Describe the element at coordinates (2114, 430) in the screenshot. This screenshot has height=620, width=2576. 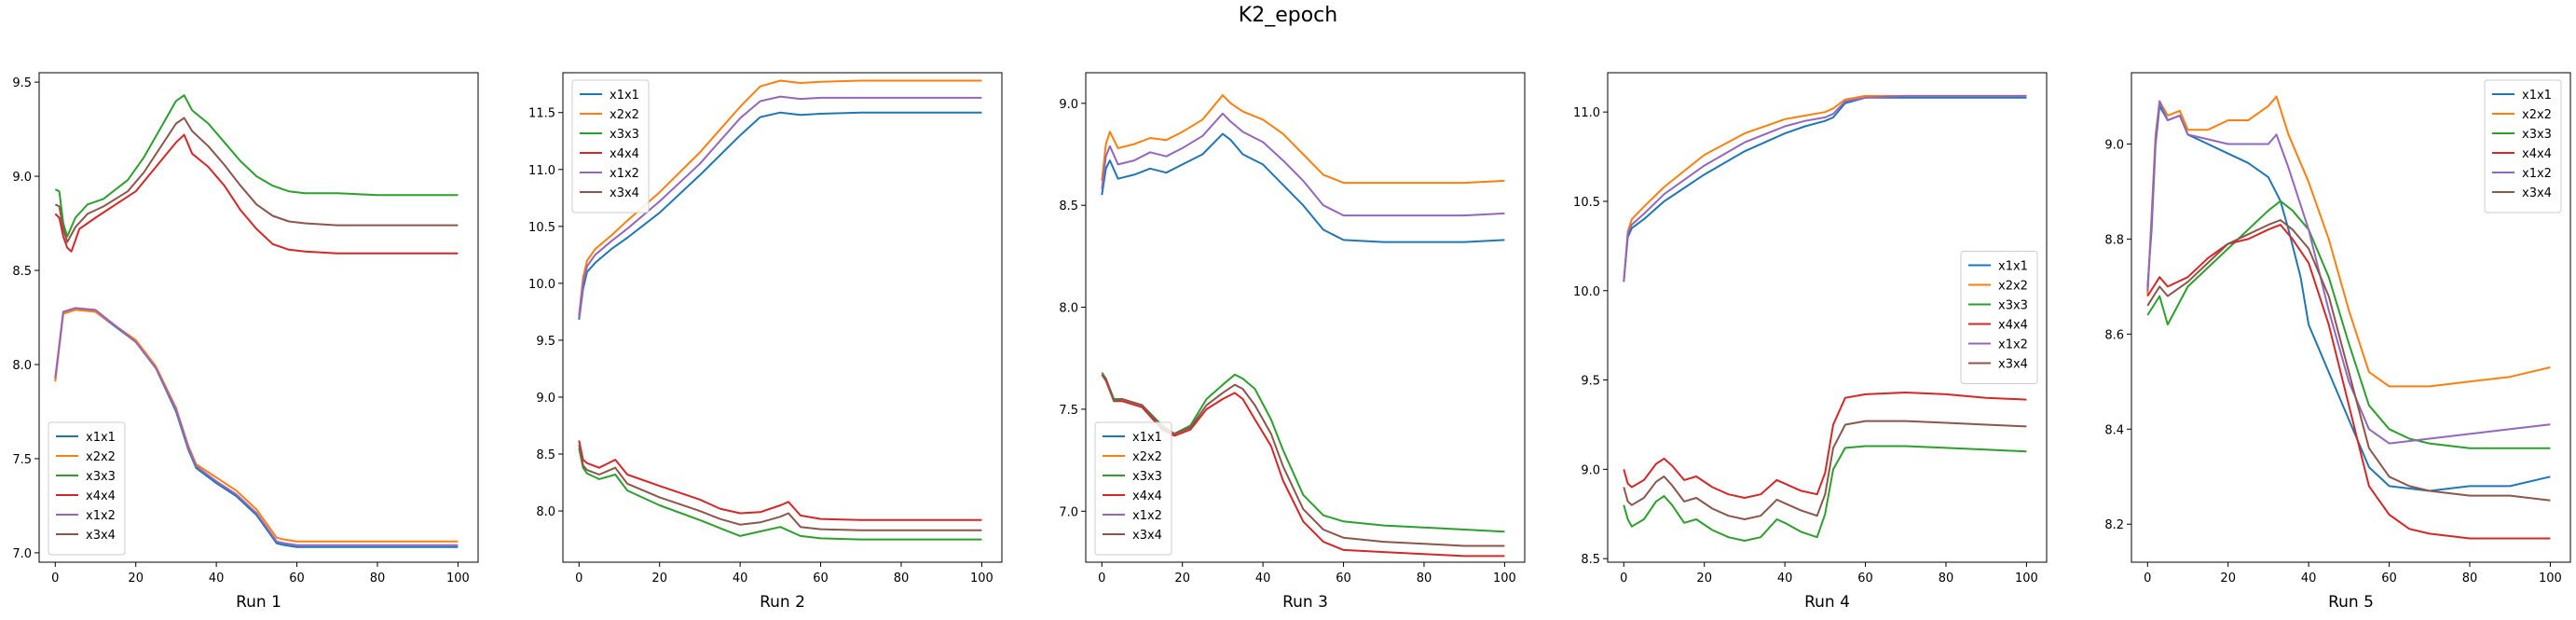
I see `y-tick-label: 8.4` at that location.